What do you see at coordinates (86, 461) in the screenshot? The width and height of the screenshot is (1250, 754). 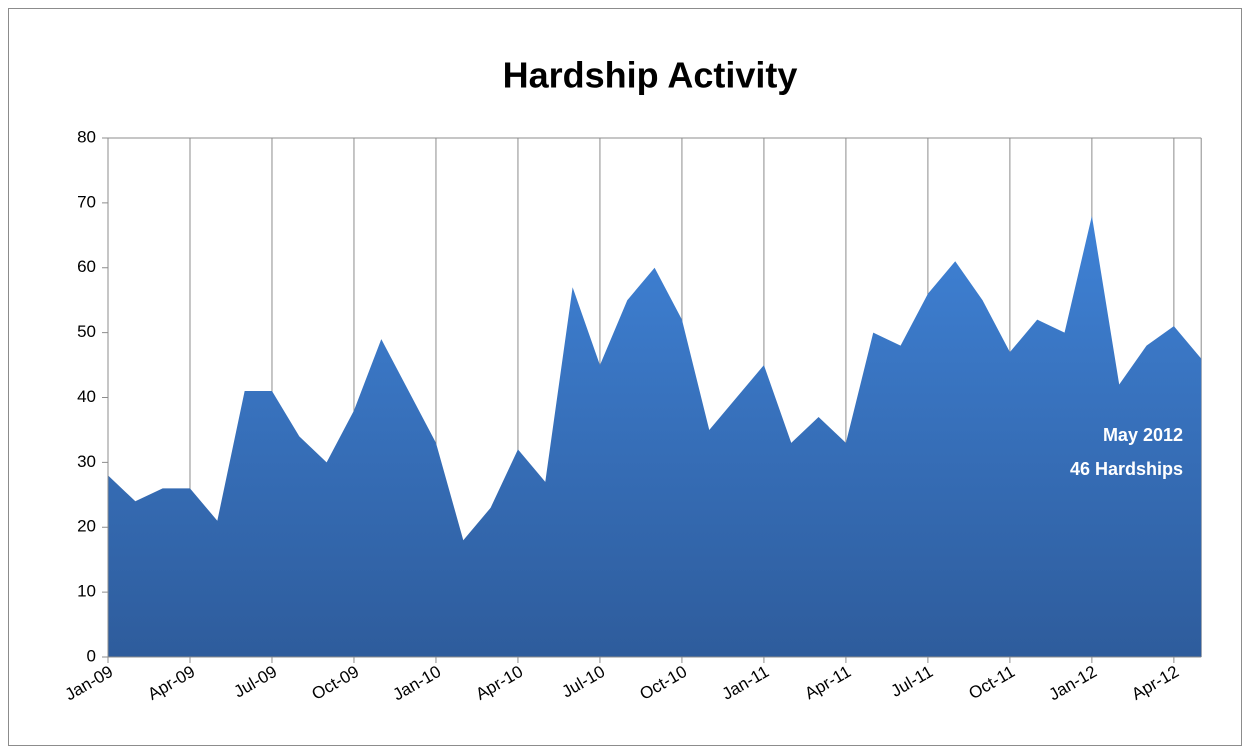 I see `y-tick-label: 30` at bounding box center [86, 461].